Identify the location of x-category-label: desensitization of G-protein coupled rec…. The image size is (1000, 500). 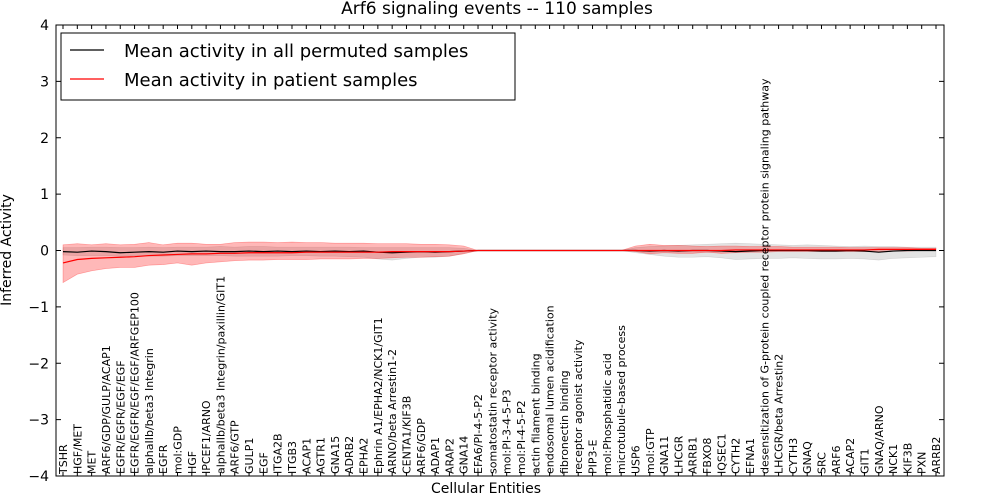
(764, 276).